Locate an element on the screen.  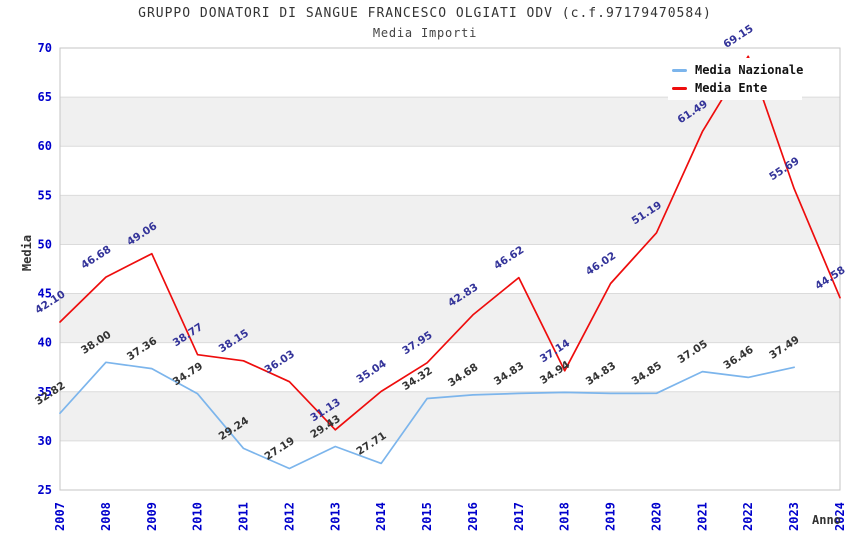
data-label: 34.79 is located at coordinates (188, 374).